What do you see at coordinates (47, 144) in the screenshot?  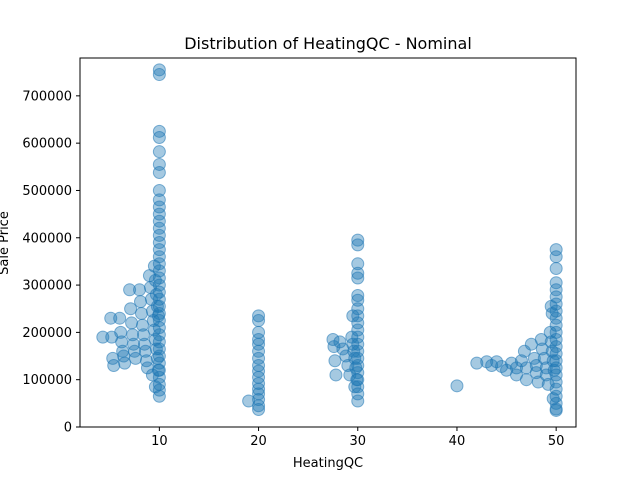 I see `y-tick-label: 600000` at bounding box center [47, 144].